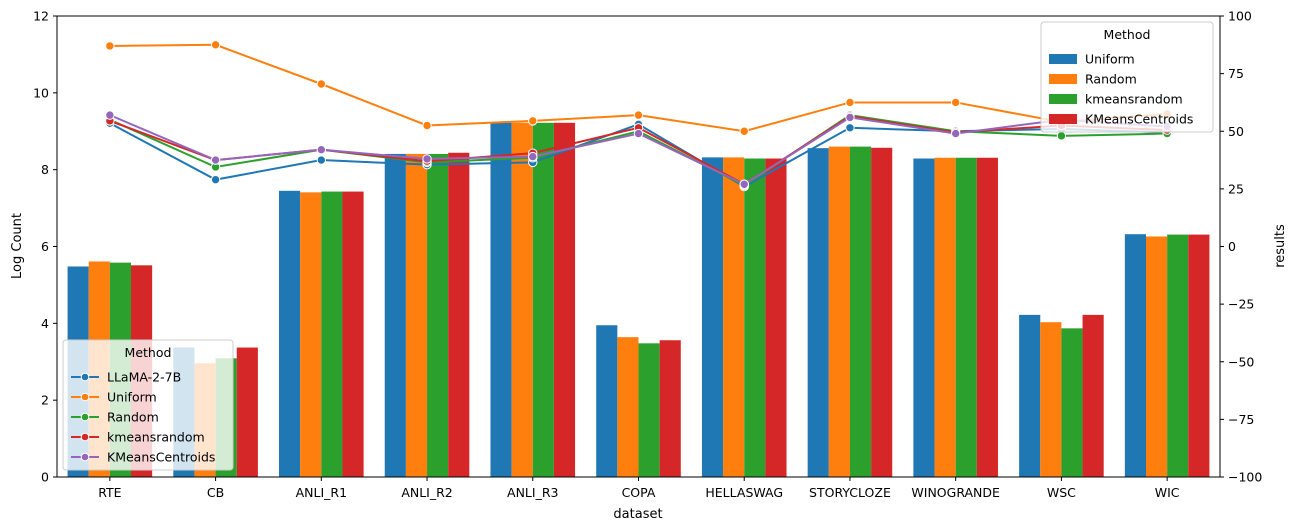 This screenshot has width=1296, height=530. I want to click on point-kmeanscentroids-anli_r3, so click(533, 156).